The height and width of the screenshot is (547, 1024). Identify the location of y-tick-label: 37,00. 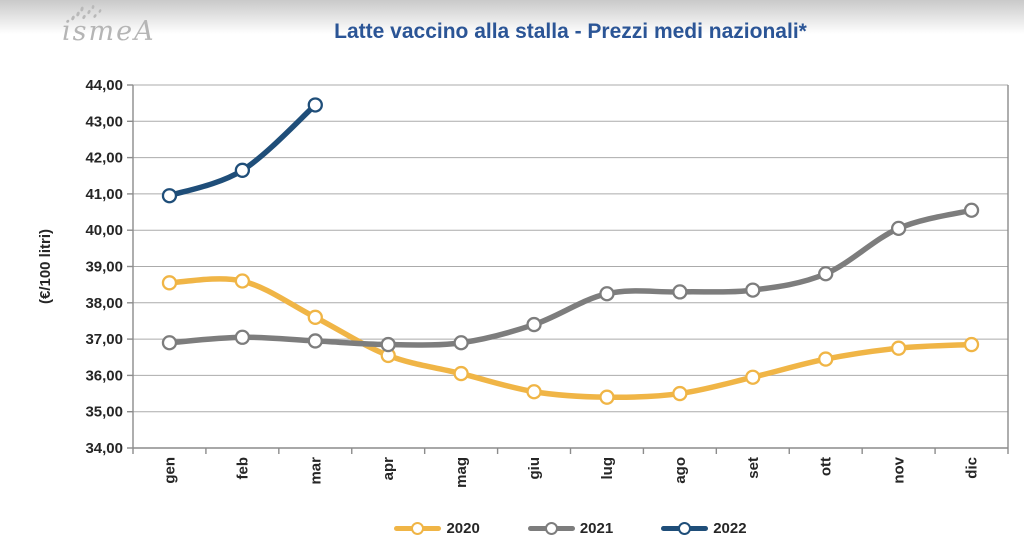
(104, 339).